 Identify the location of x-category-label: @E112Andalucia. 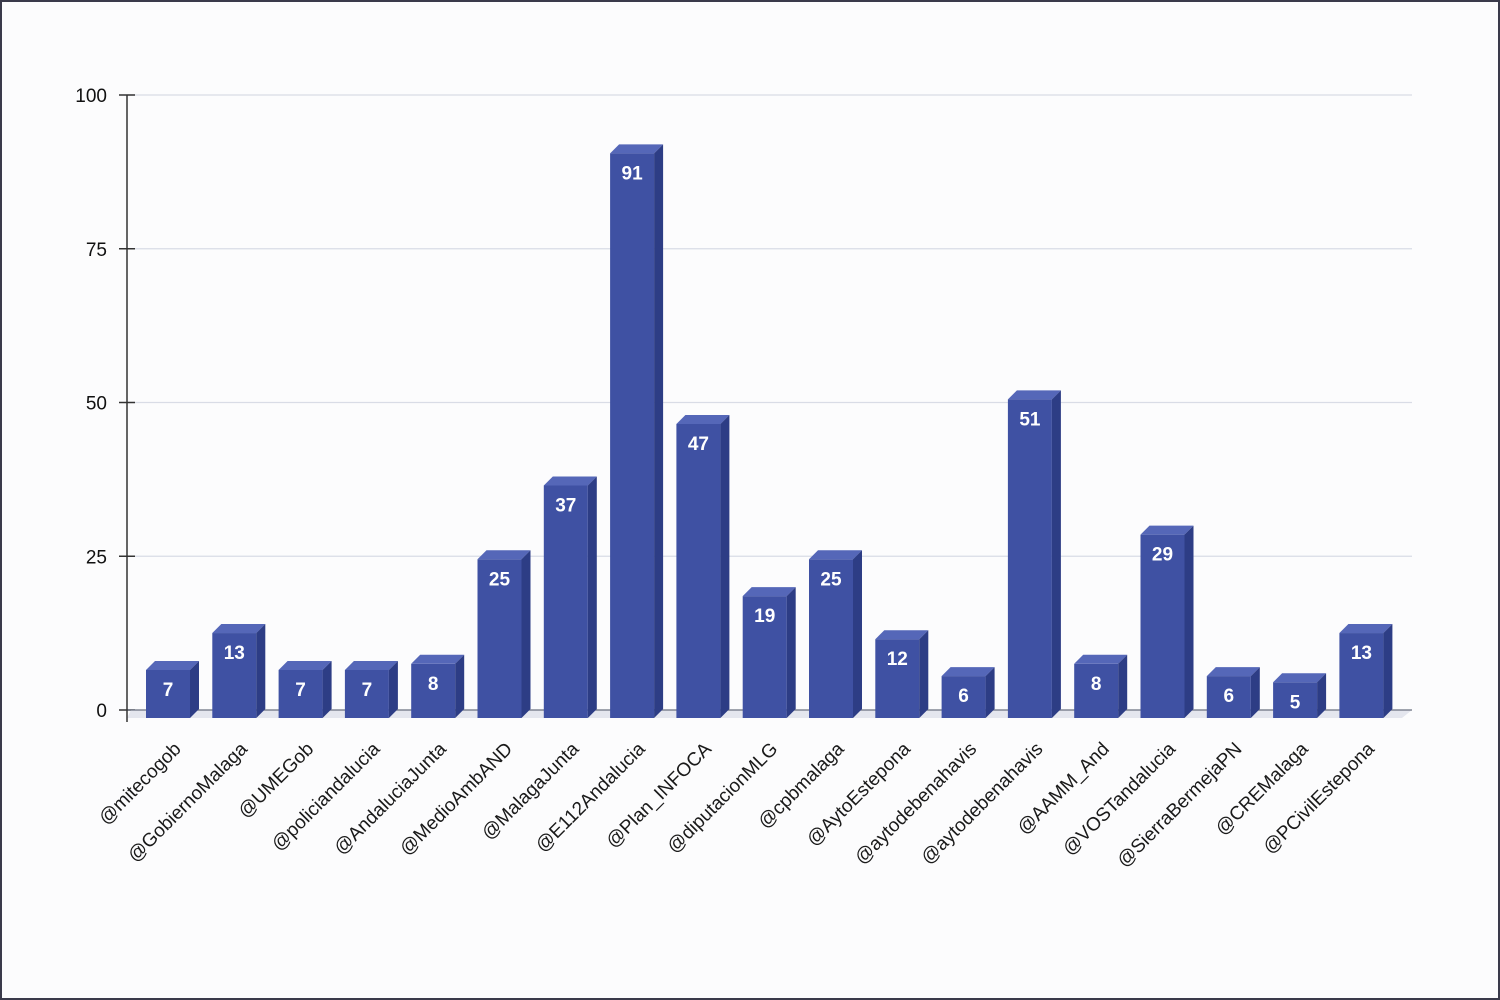
(591, 797).